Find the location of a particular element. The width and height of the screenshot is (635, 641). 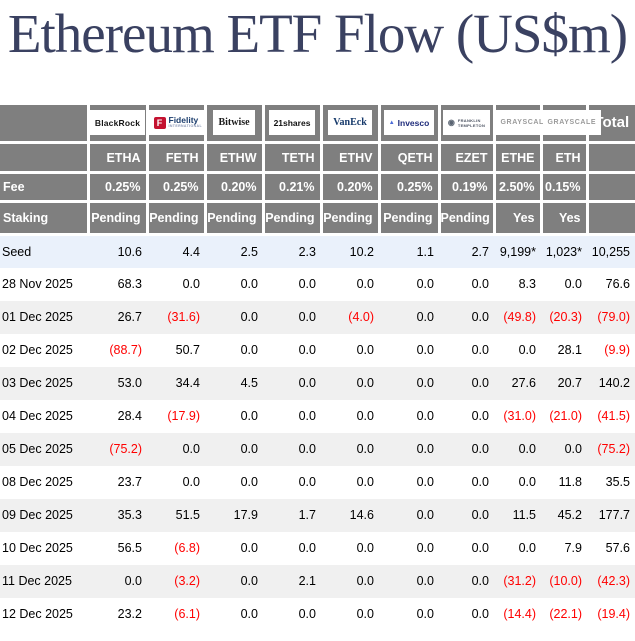

value-cell: (88.7) is located at coordinates (117, 350).